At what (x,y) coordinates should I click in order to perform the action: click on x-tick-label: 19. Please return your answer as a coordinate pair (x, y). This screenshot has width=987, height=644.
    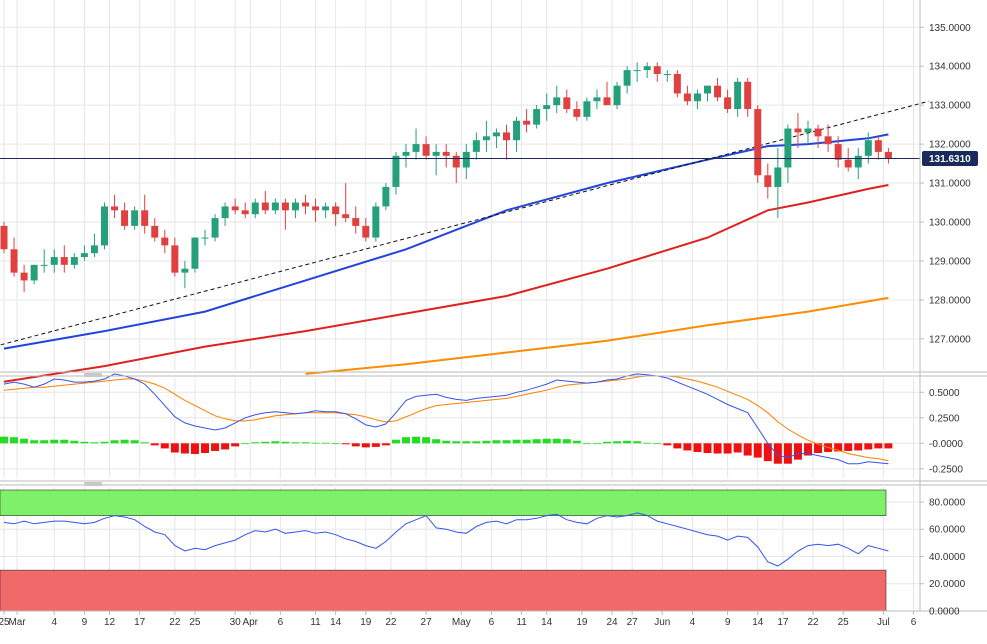
    Looking at the image, I should click on (582, 622).